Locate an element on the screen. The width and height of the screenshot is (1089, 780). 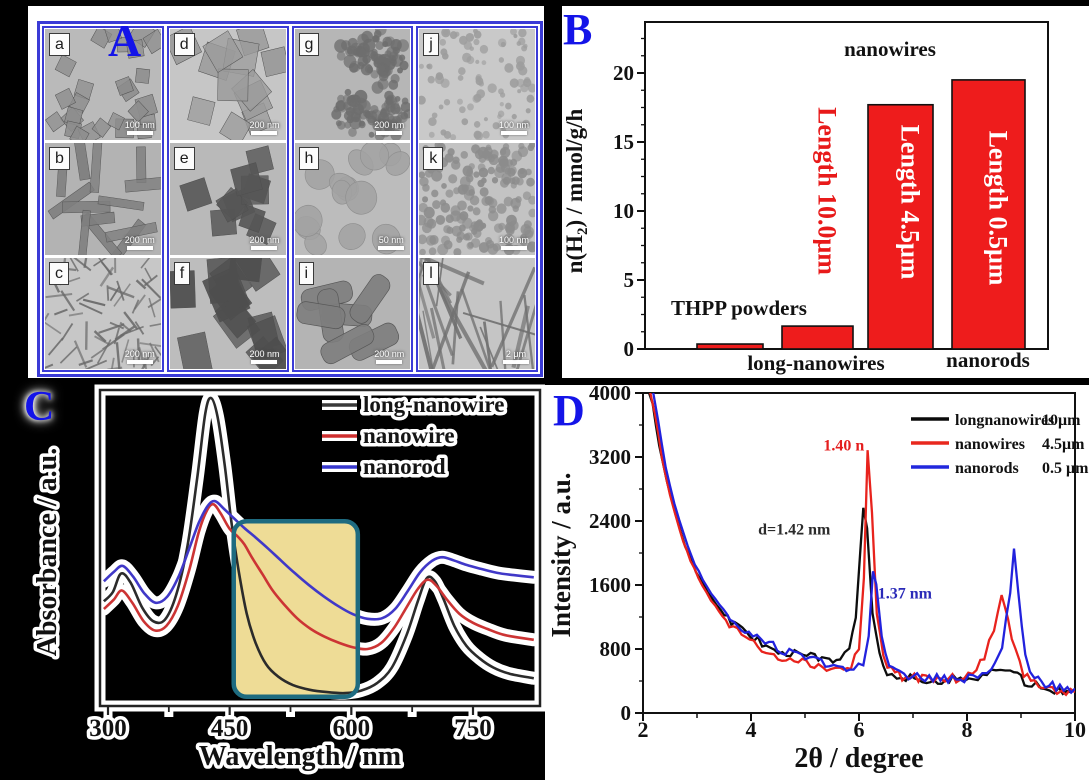
tem-image-a: a 100 nm is located at coordinates (103, 85).